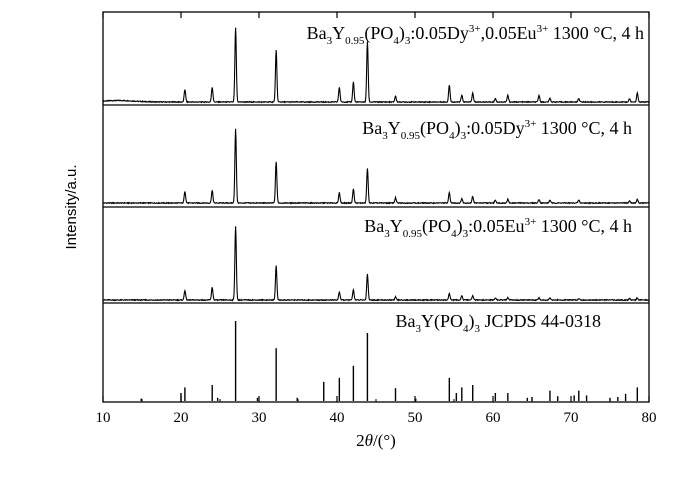 The width and height of the screenshot is (700, 481). What do you see at coordinates (442, 321) in the screenshot?
I see `panel-label-part: Y(PO` at bounding box center [442, 321].